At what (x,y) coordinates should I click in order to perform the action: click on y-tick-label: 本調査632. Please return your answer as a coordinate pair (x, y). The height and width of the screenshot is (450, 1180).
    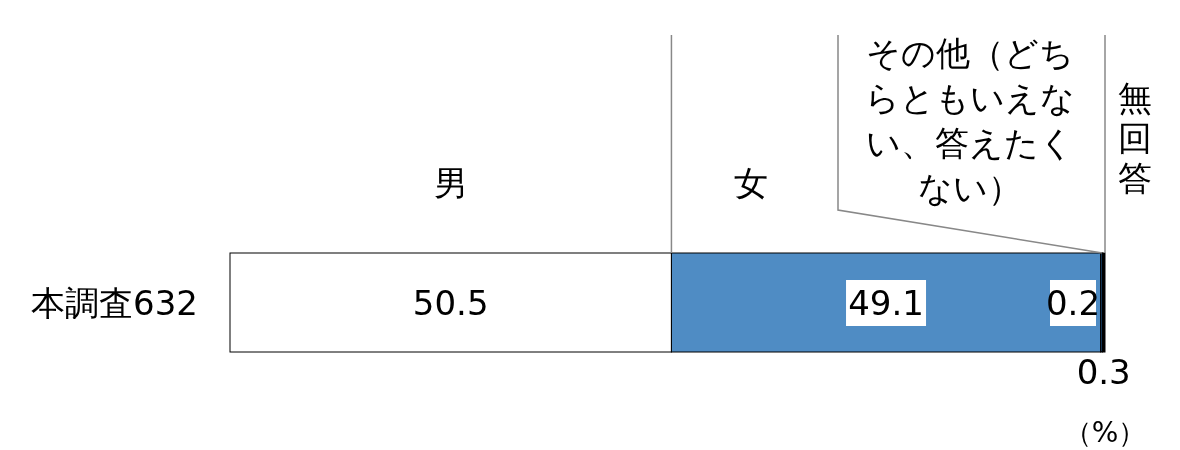
    Looking at the image, I should click on (114, 302).